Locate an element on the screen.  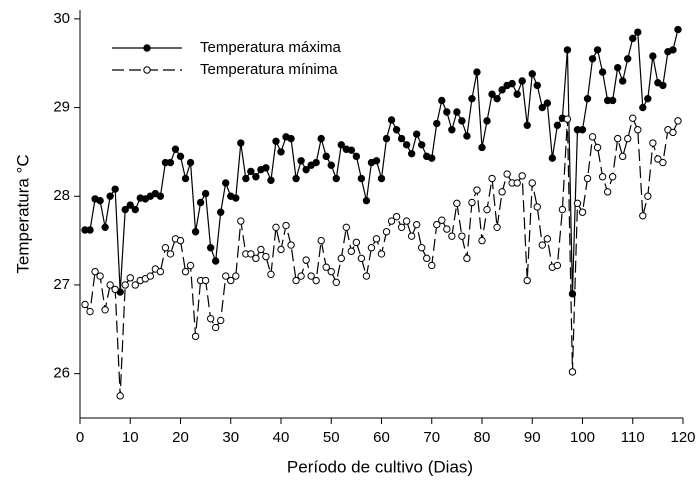
x-tick-label: 120 is located at coordinates (682, 437).